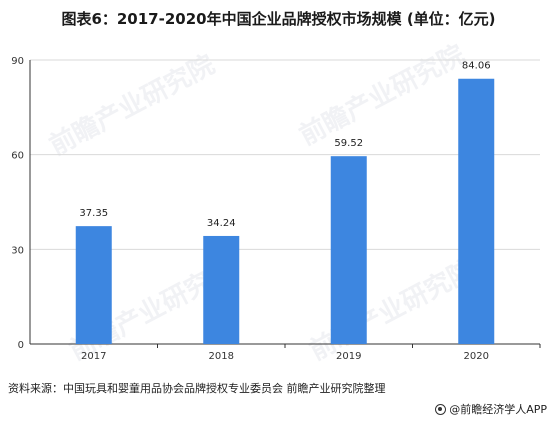  Describe the element at coordinates (498, 409) in the screenshot. I see `brand-credit-text: @前瞻经济学人APP` at that location.